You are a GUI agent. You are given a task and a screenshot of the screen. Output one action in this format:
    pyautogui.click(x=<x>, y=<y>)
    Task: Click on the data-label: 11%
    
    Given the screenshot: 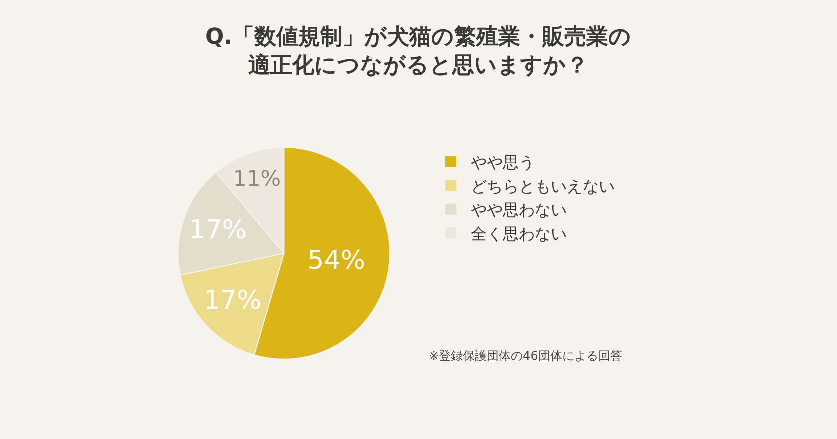 What is the action you would take?
    pyautogui.click(x=257, y=179)
    